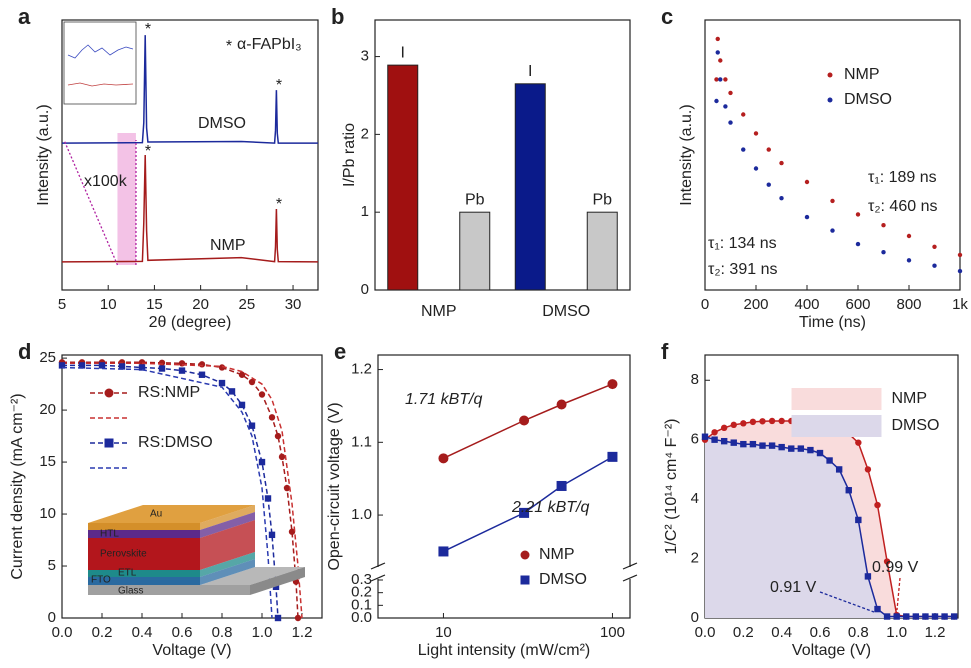 This screenshot has width=971, height=668. Describe the element at coordinates (262, 632) in the screenshot. I see `x-tick-label: 1.0` at that location.